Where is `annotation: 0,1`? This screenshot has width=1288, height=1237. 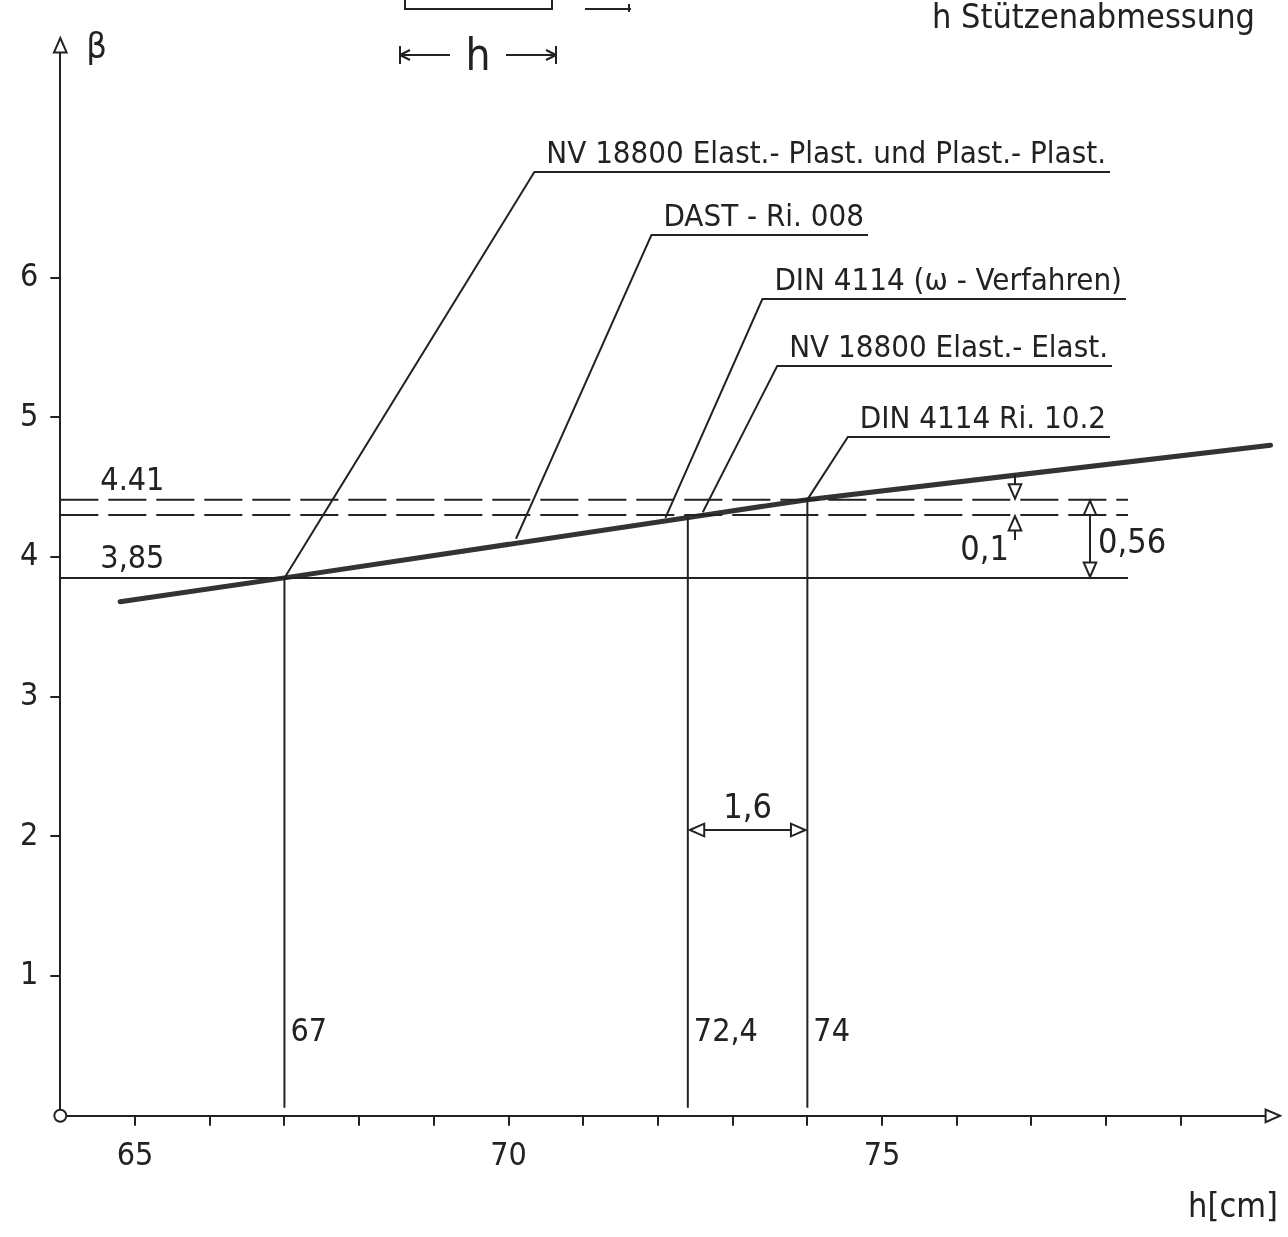
annotation: 0,1 is located at coordinates (984, 548).